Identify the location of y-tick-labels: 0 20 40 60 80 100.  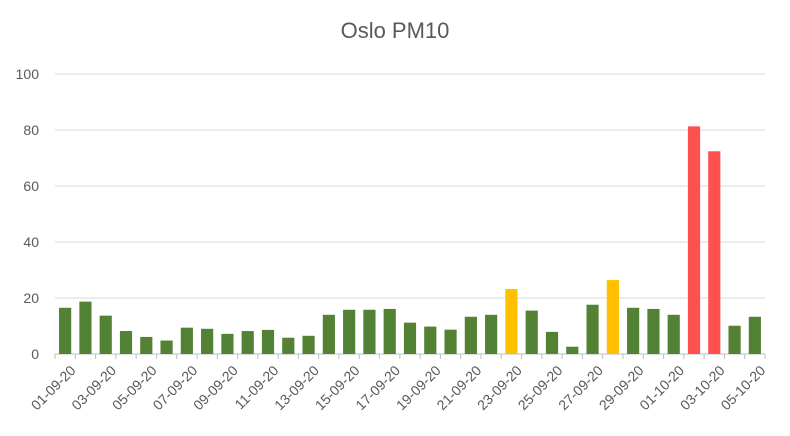
(28, 214).